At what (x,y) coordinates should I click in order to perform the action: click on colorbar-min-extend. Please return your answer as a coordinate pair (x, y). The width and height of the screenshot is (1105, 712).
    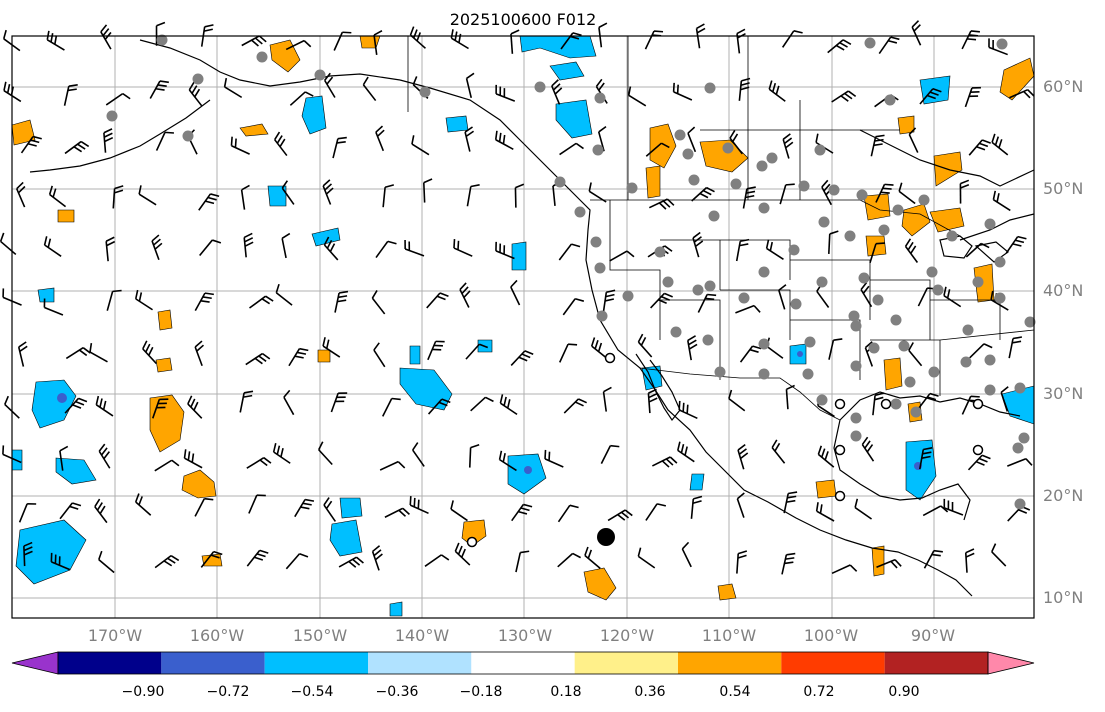
    Looking at the image, I should click on (35, 663).